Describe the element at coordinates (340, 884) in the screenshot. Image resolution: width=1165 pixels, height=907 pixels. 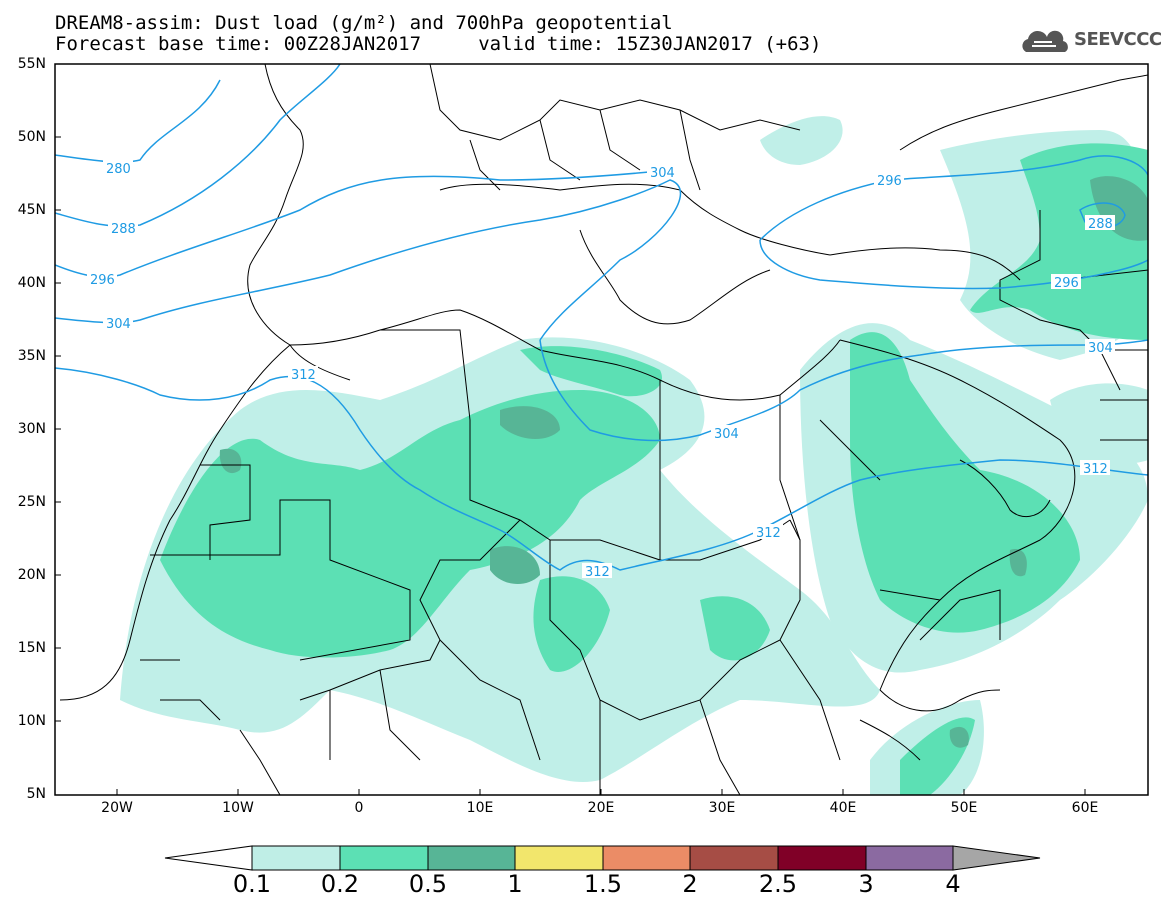
I see `colorbar-label: 0.2` at that location.